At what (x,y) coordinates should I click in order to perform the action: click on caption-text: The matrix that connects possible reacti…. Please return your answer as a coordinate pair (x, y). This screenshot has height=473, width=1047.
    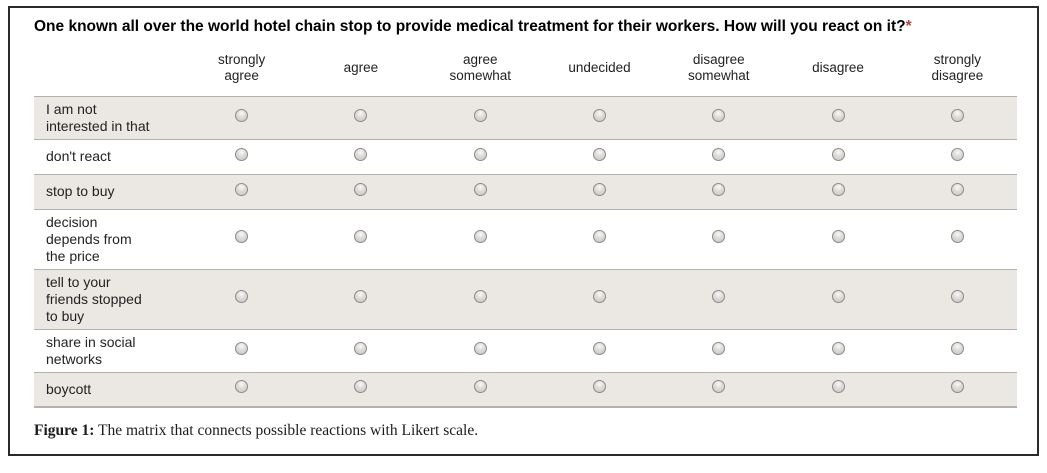
    Looking at the image, I should click on (286, 430).